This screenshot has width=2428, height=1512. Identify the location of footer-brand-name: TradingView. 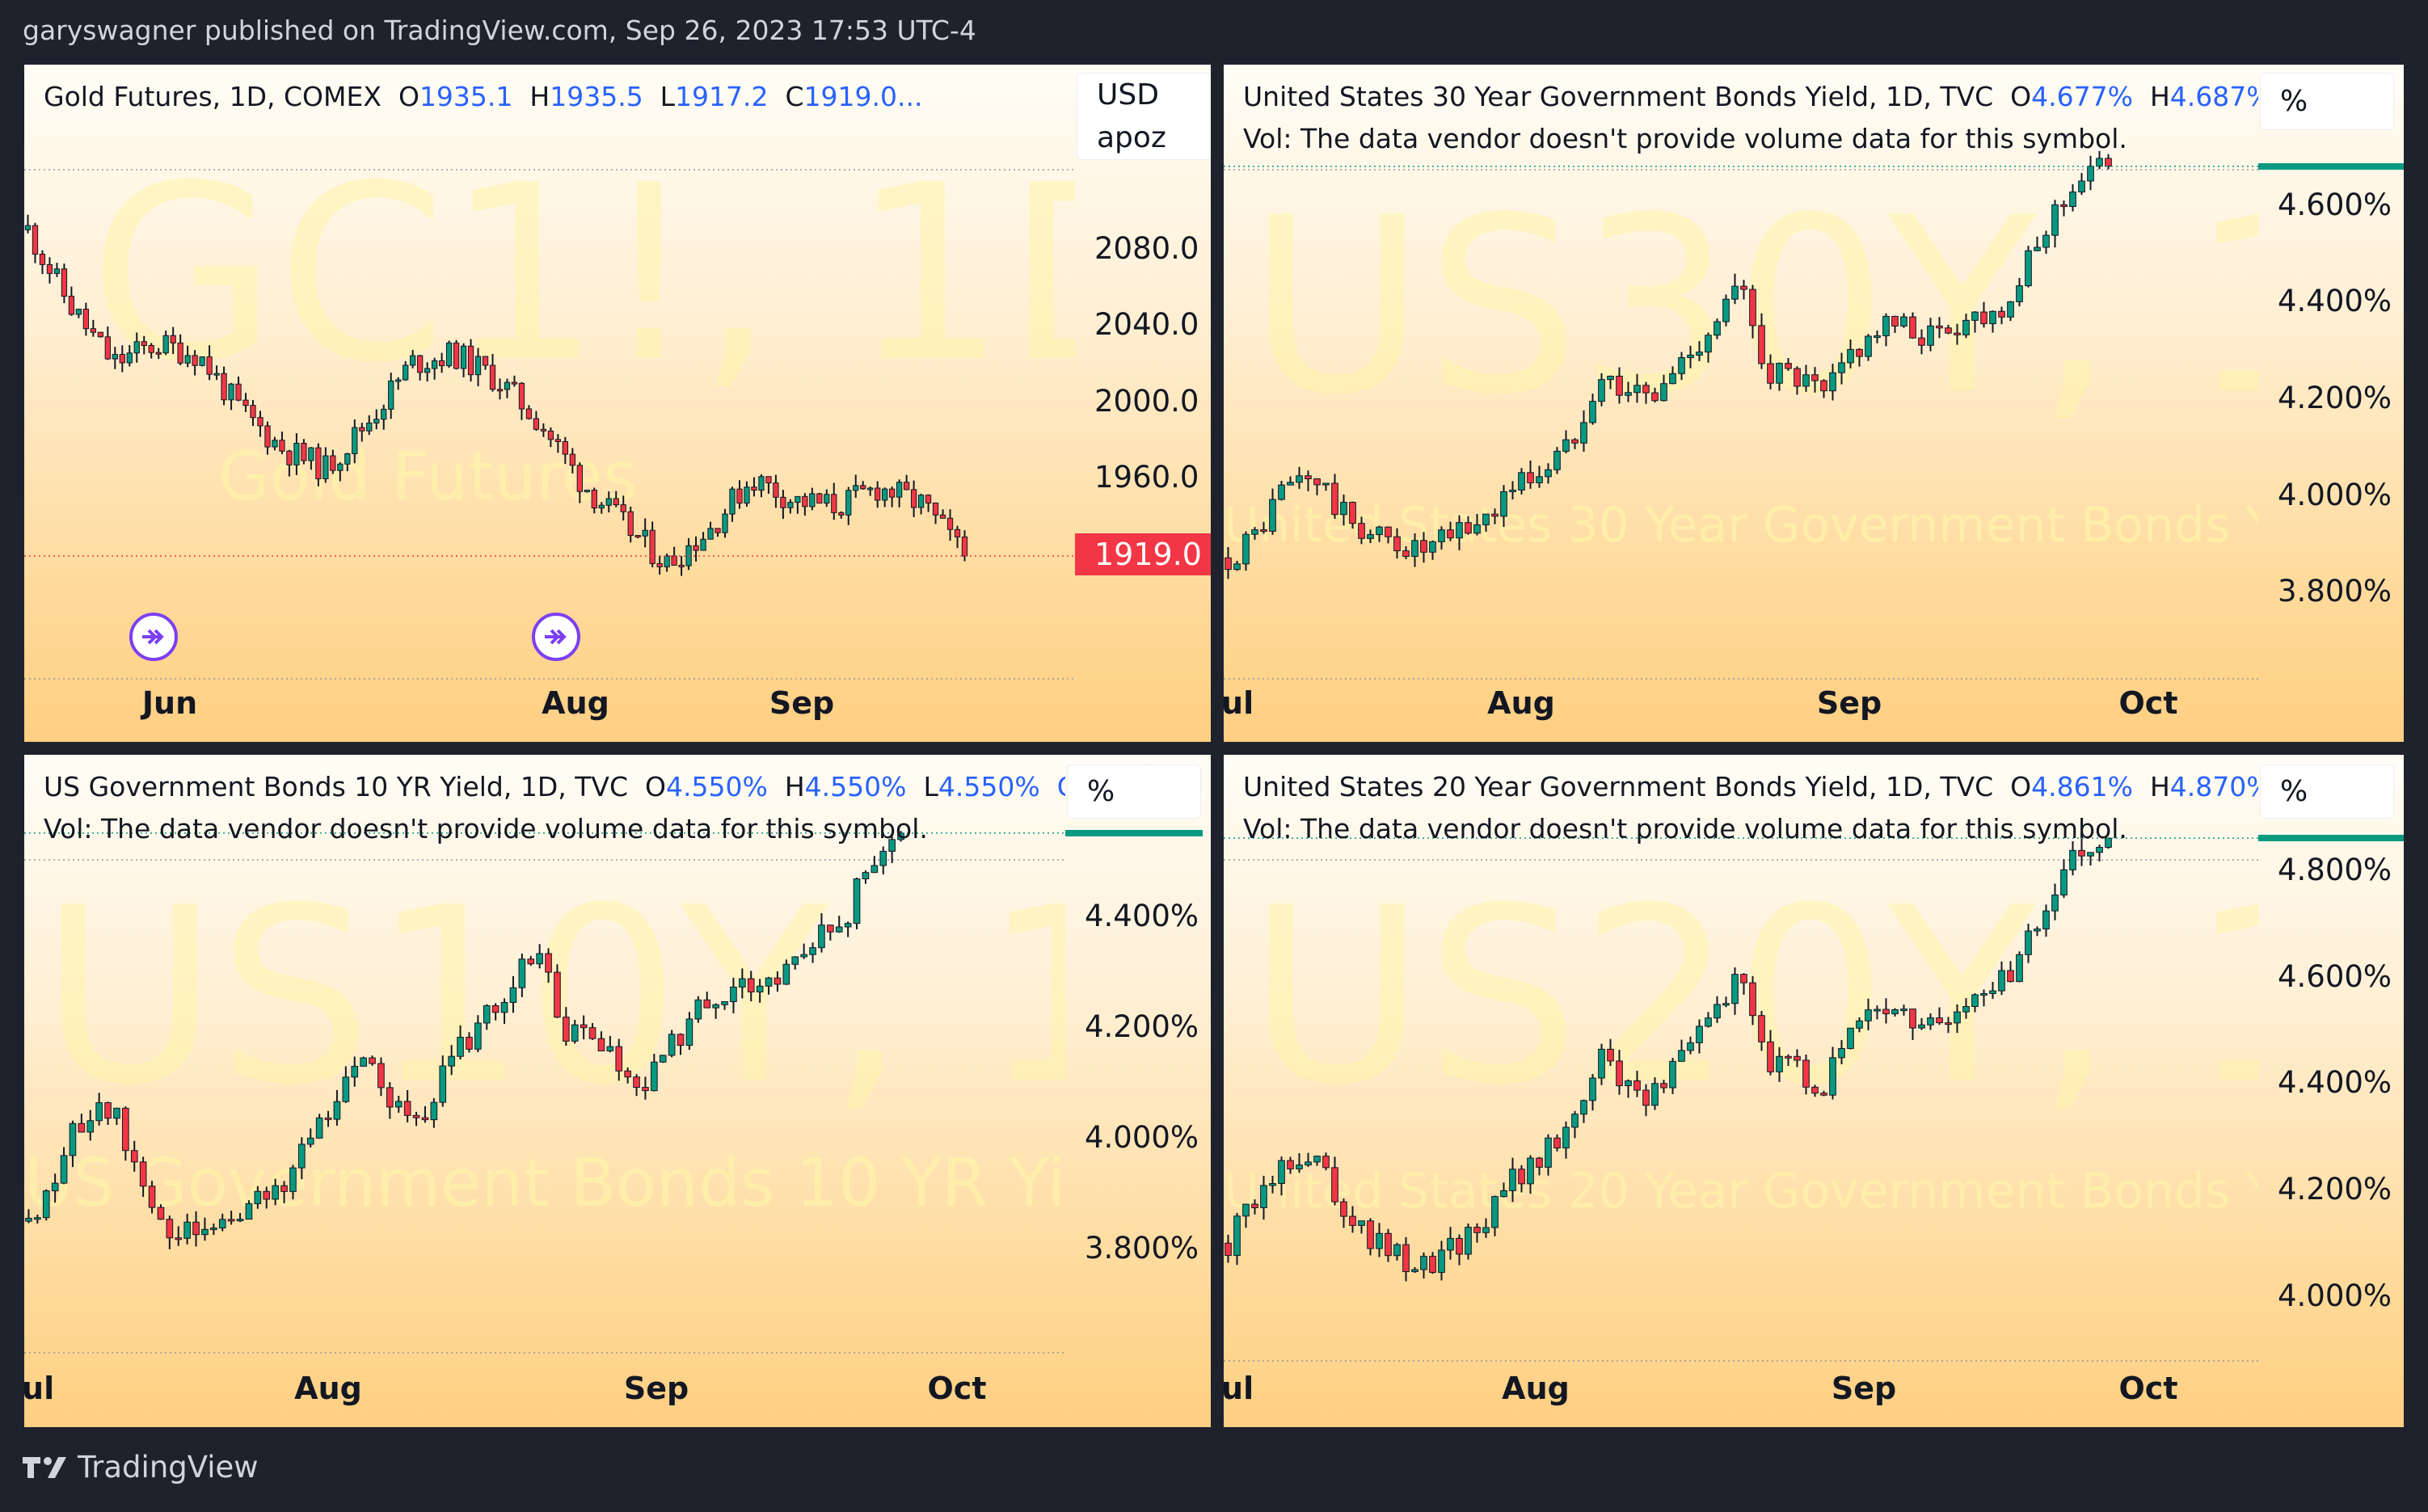
(168, 1467).